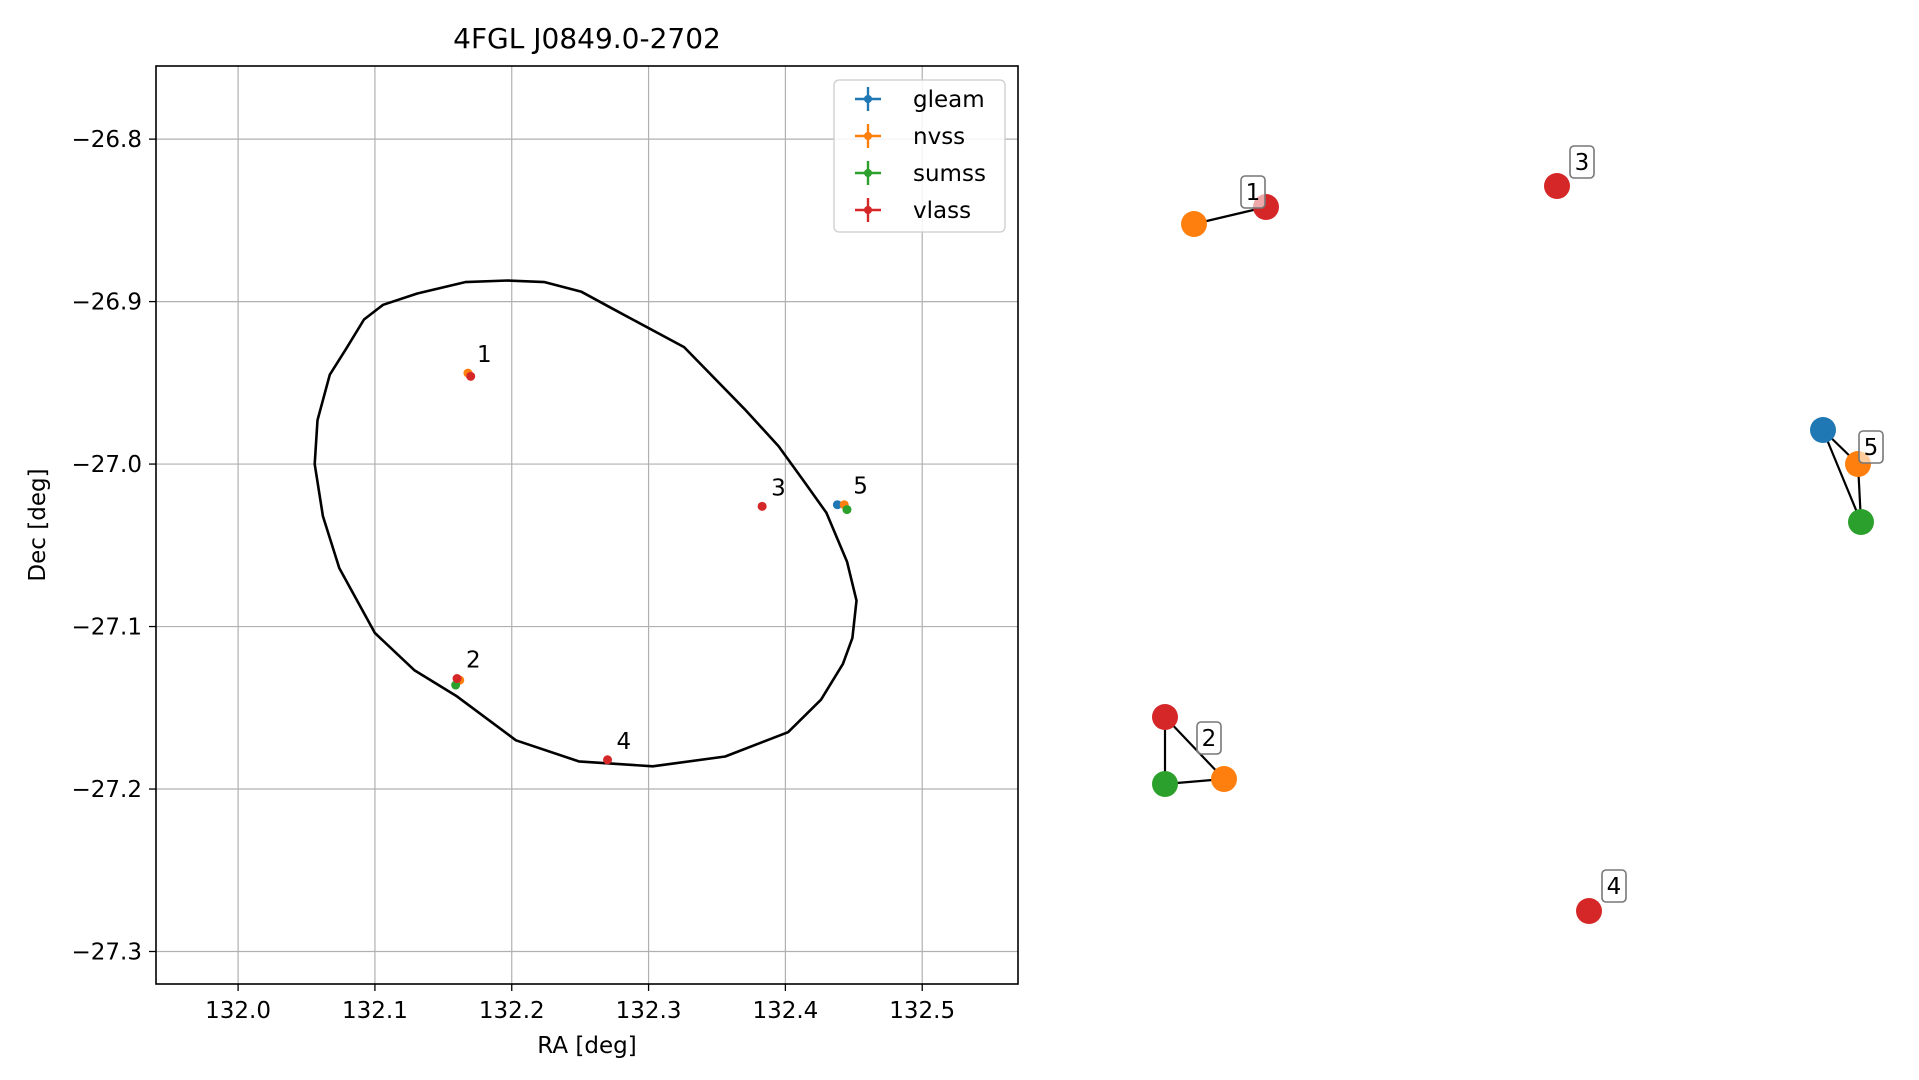 The height and width of the screenshot is (1080, 1919). I want to click on x-tick-label: 132.3, so click(649, 1011).